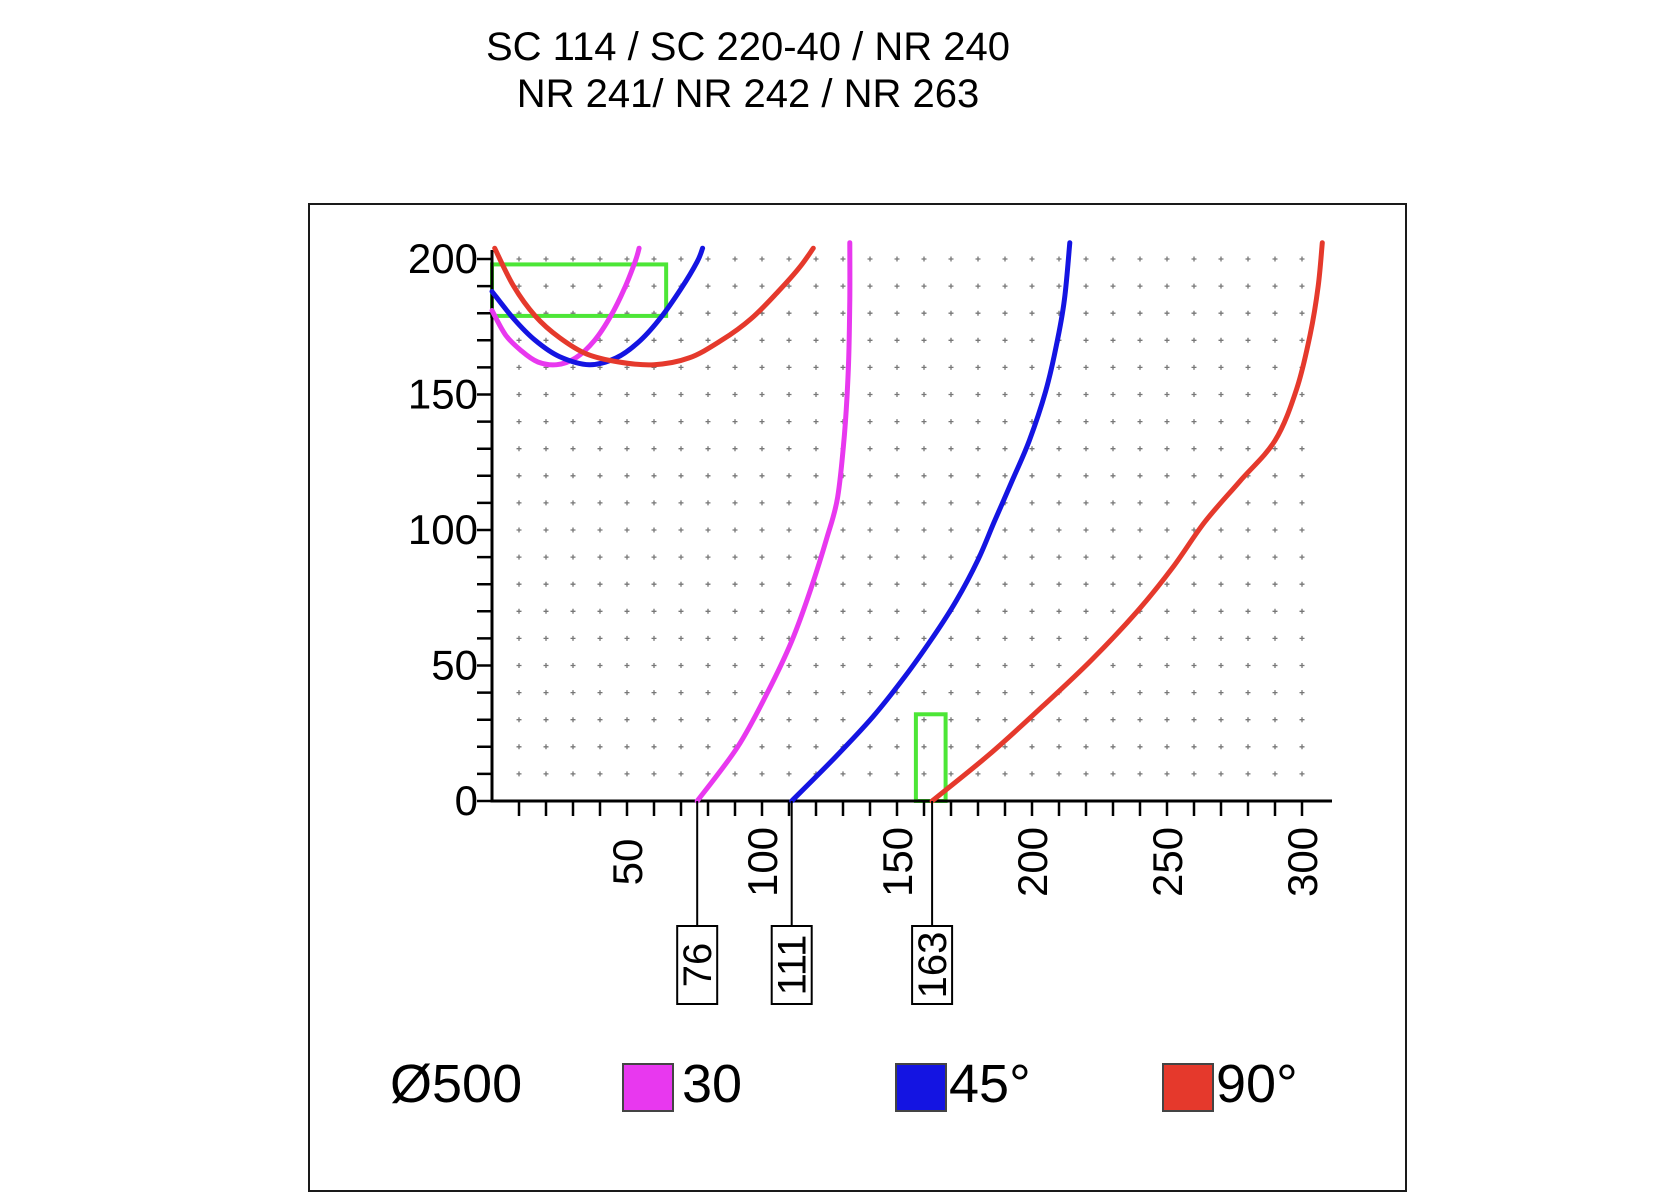 The height and width of the screenshot is (1195, 1660). I want to click on y-tick-label-150: 150, so click(443, 394).